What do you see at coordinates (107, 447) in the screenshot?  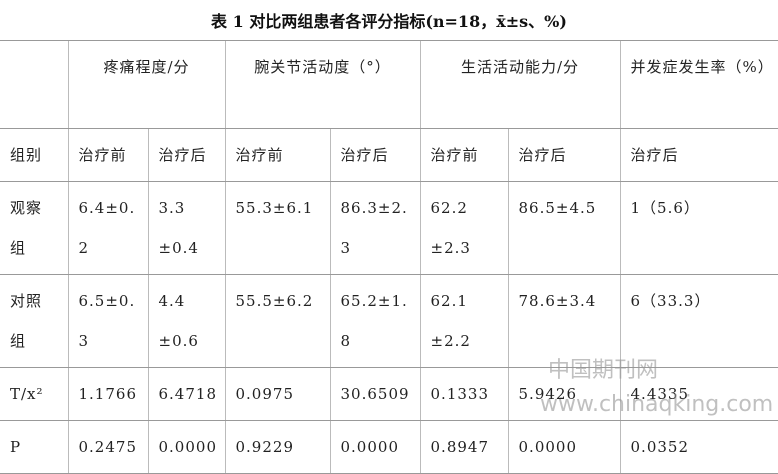 I see `table-cell: 0.2475` at bounding box center [107, 447].